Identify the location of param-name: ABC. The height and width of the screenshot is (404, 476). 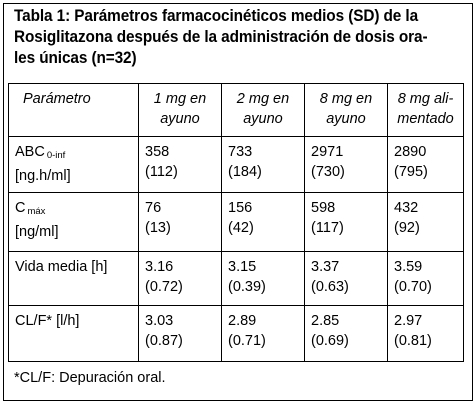
(30, 152).